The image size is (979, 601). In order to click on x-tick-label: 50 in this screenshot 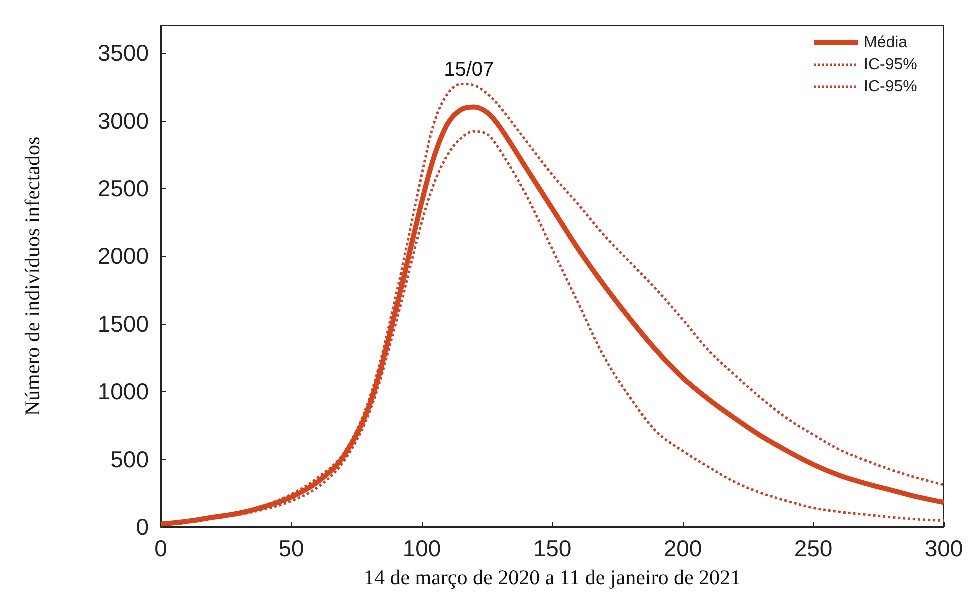, I will do `click(291, 549)`.